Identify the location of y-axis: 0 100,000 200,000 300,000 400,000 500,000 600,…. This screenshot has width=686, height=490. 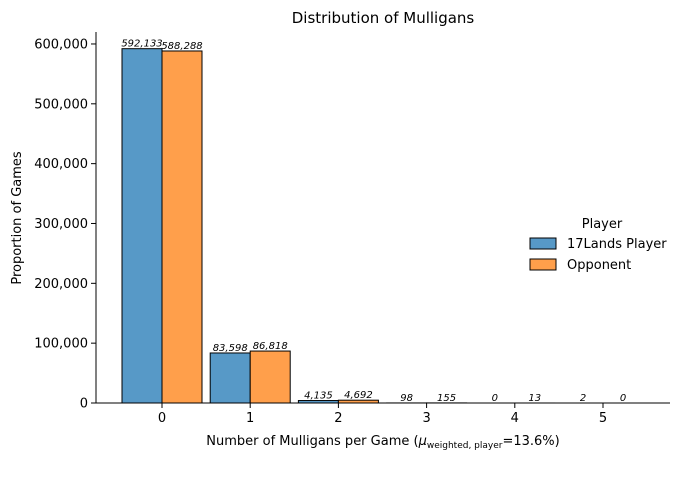
(65, 224).